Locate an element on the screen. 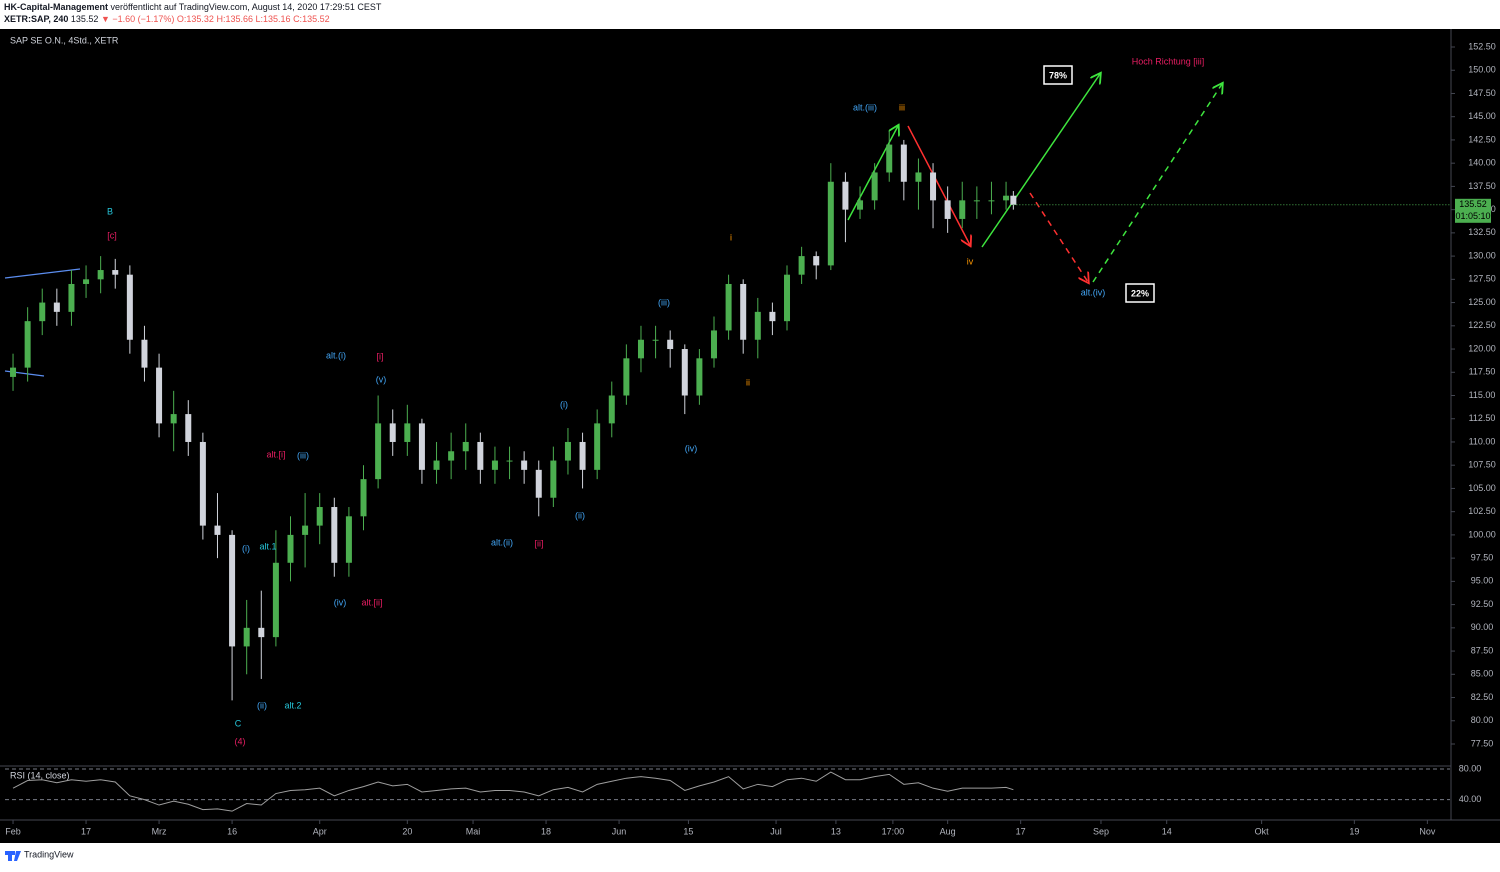  y-tick-label: 92.50 is located at coordinates (1482, 604).